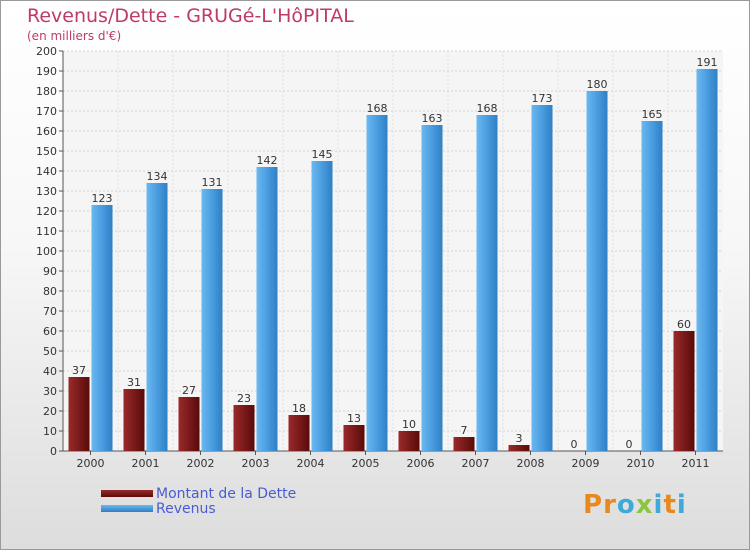 Image resolution: width=750 pixels, height=550 pixels. I want to click on y-tick-label: 180, so click(46, 91).